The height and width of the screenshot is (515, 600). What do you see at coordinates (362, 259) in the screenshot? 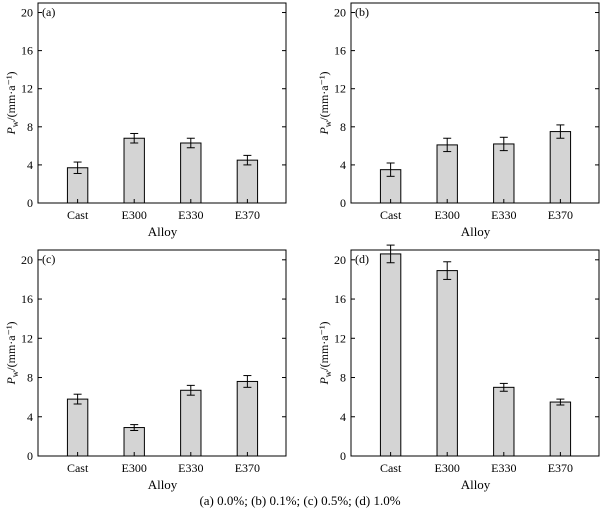
I see `panel-label: (d)` at bounding box center [362, 259].